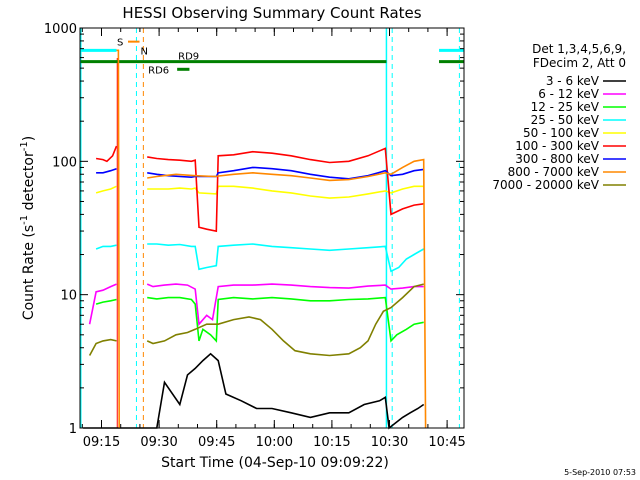 This screenshot has width=640, height=480. Describe the element at coordinates (143, 51) in the screenshot. I see `n-flag-label: N` at that location.